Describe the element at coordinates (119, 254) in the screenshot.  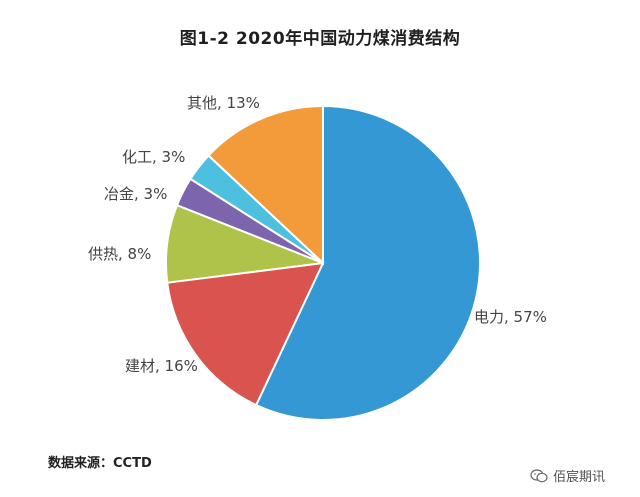
I see `pie-label-2: 供热, 8%` at that location.